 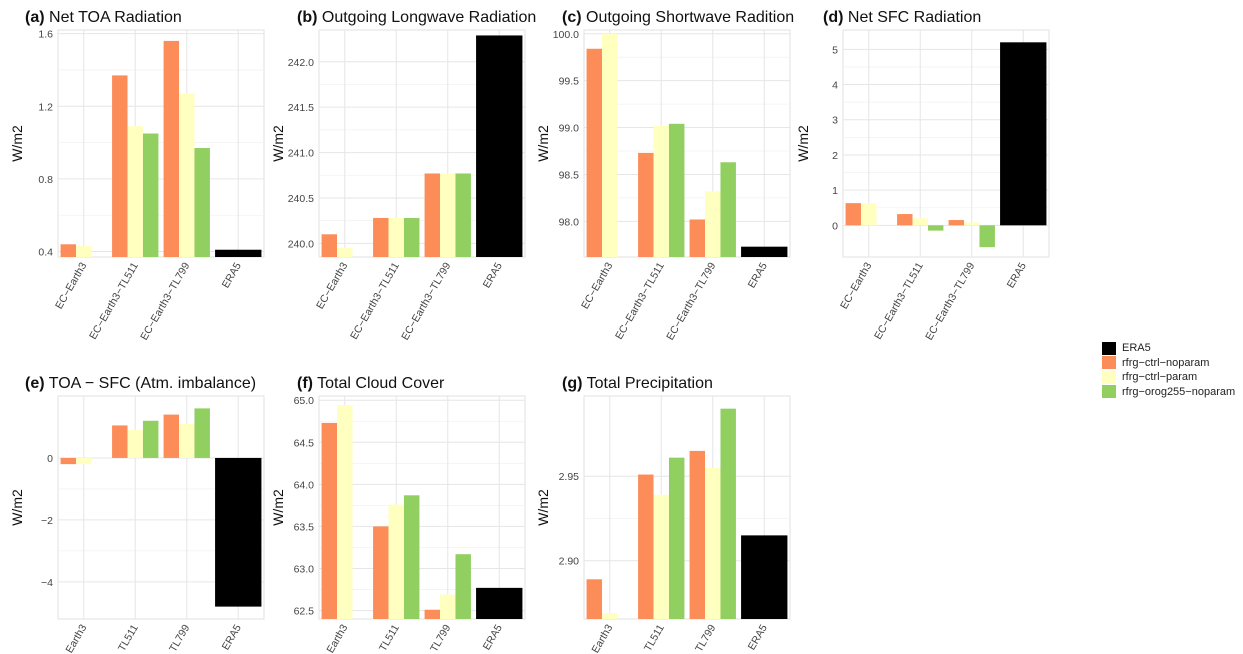 What do you see at coordinates (647, 383) in the screenshot?
I see `panel-title-text: Total Precipitation` at bounding box center [647, 383].